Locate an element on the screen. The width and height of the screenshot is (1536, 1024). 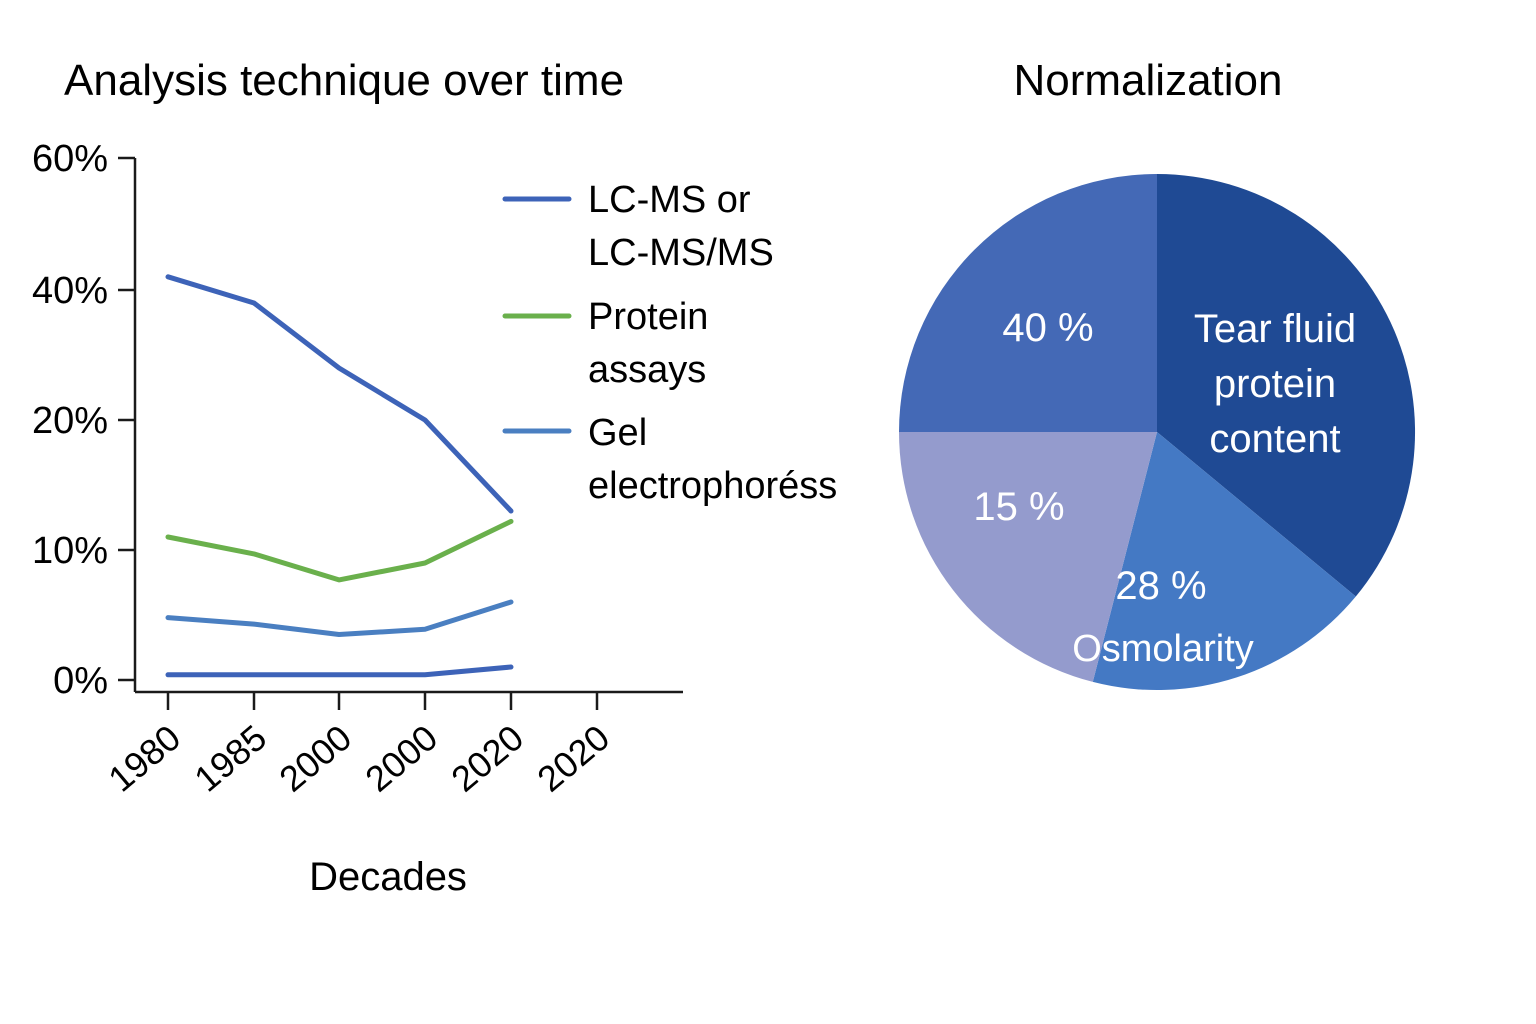
pie-slice-value: 28 % is located at coordinates (1160, 586).